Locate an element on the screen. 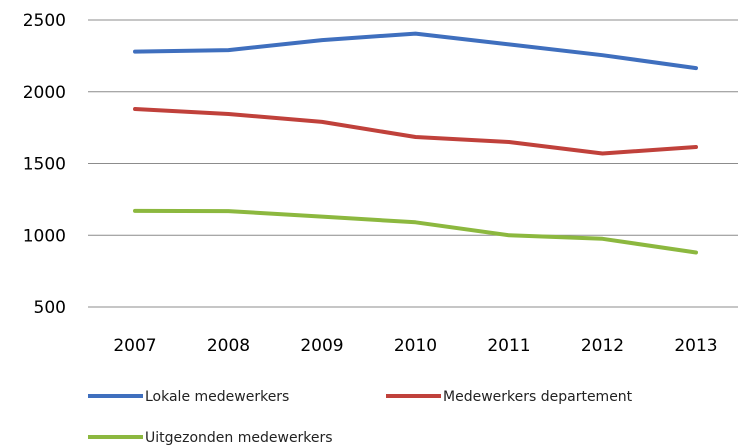 This screenshot has width=743, height=448. y-tick-label: 2000 is located at coordinates (44, 93).